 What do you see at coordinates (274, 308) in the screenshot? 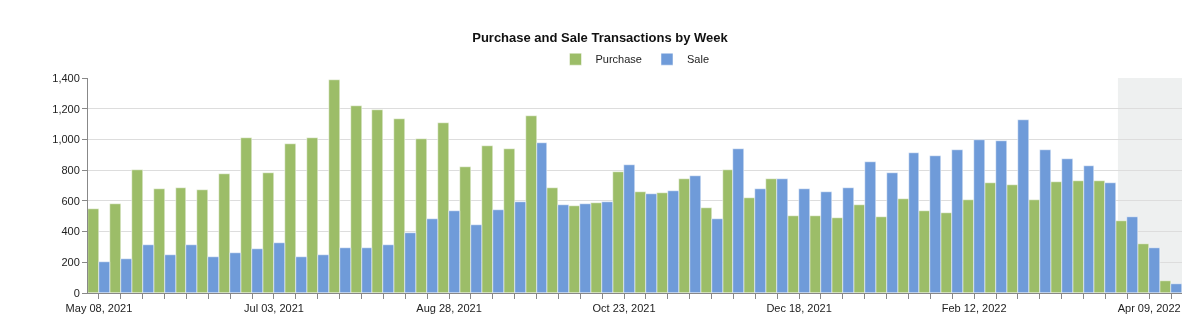
I see `x-tick-label: Jul 03, 2021` at bounding box center [274, 308].